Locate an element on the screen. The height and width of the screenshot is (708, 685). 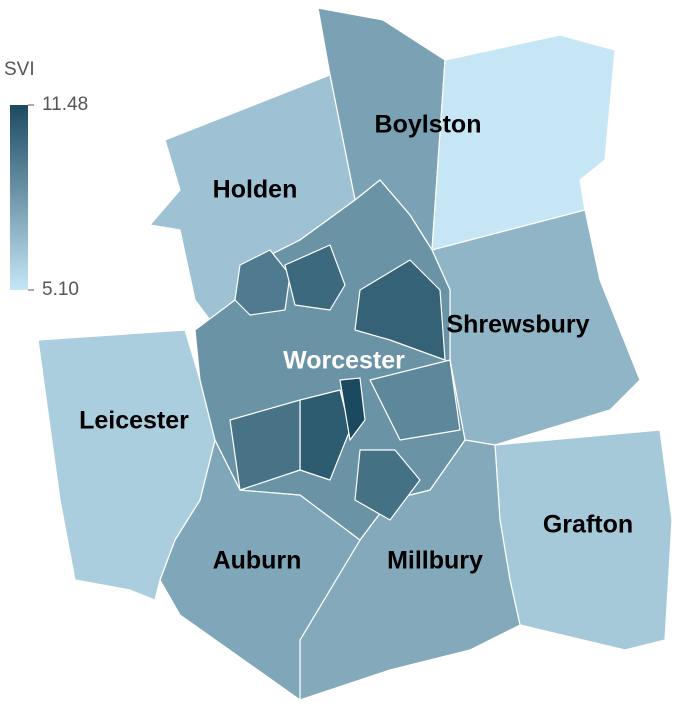
town-label: Worcester is located at coordinates (344, 361).